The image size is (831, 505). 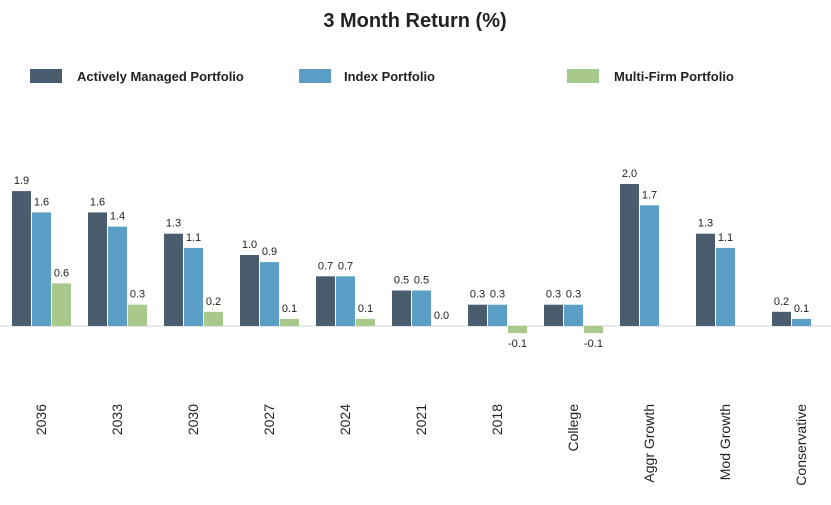 What do you see at coordinates (117, 419) in the screenshot?
I see `x-tick-label: 2033` at bounding box center [117, 419].